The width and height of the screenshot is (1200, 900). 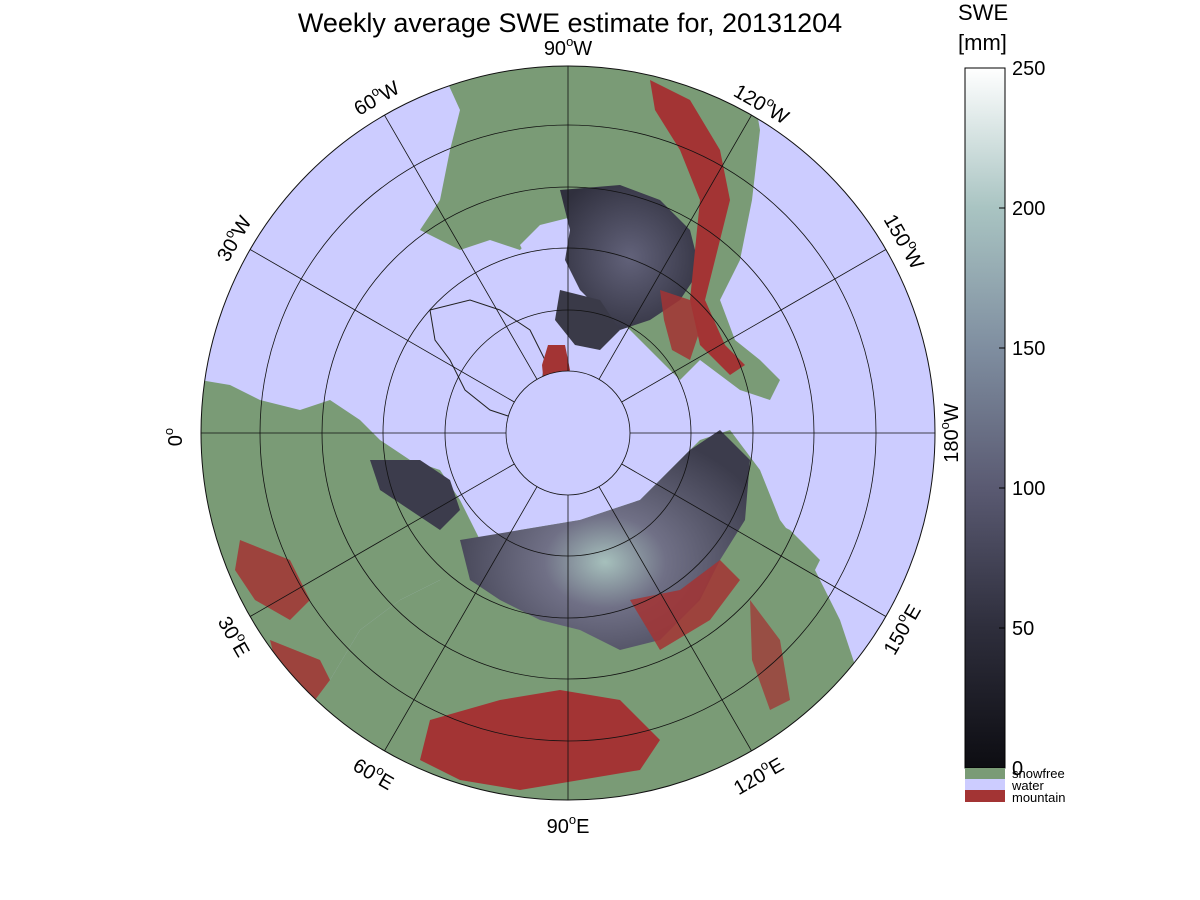 I want to click on colorbar-category-snowfree: snowfree, so click(x=1038, y=773).